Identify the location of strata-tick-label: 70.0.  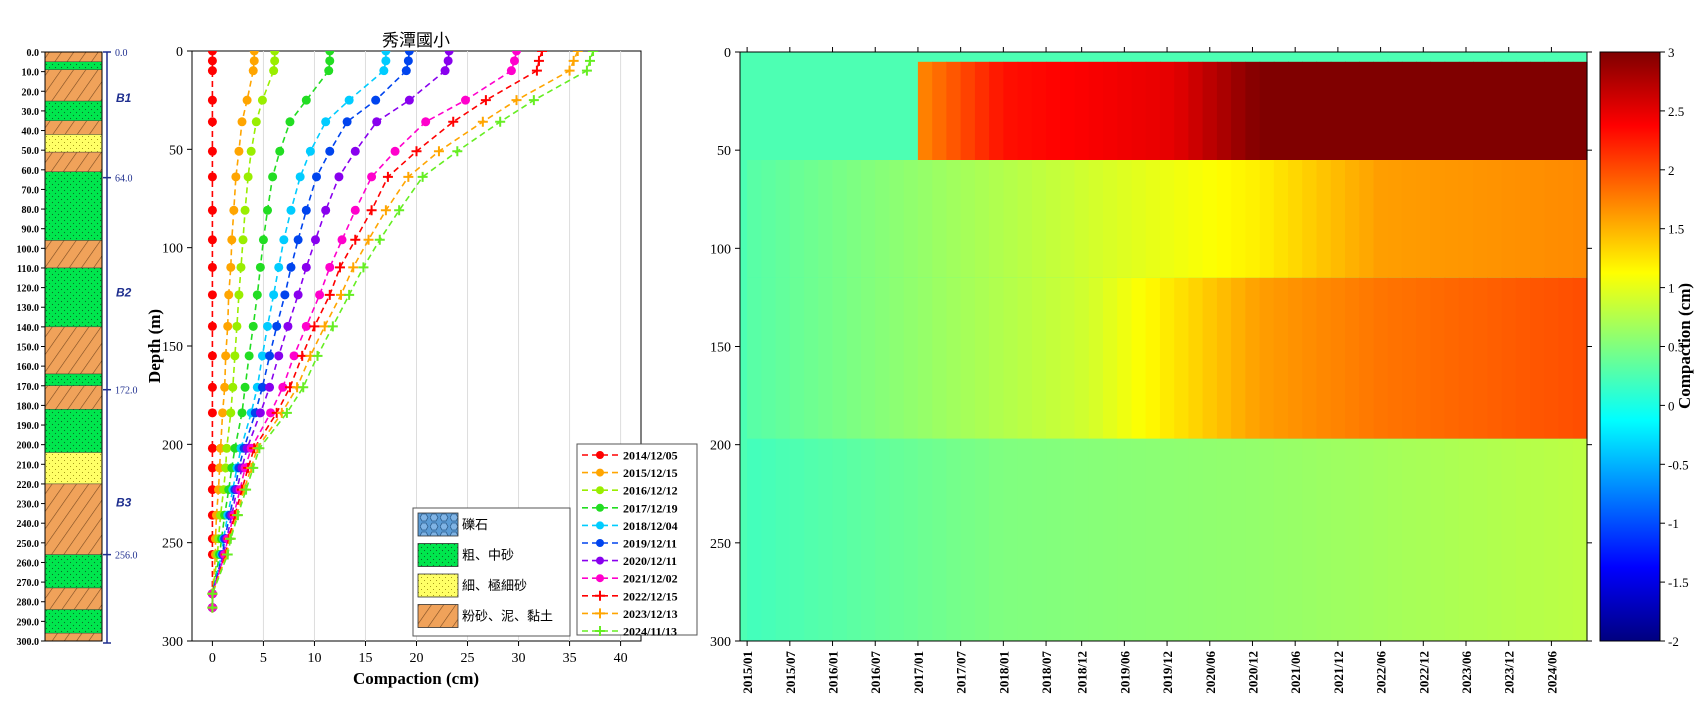
(31, 190).